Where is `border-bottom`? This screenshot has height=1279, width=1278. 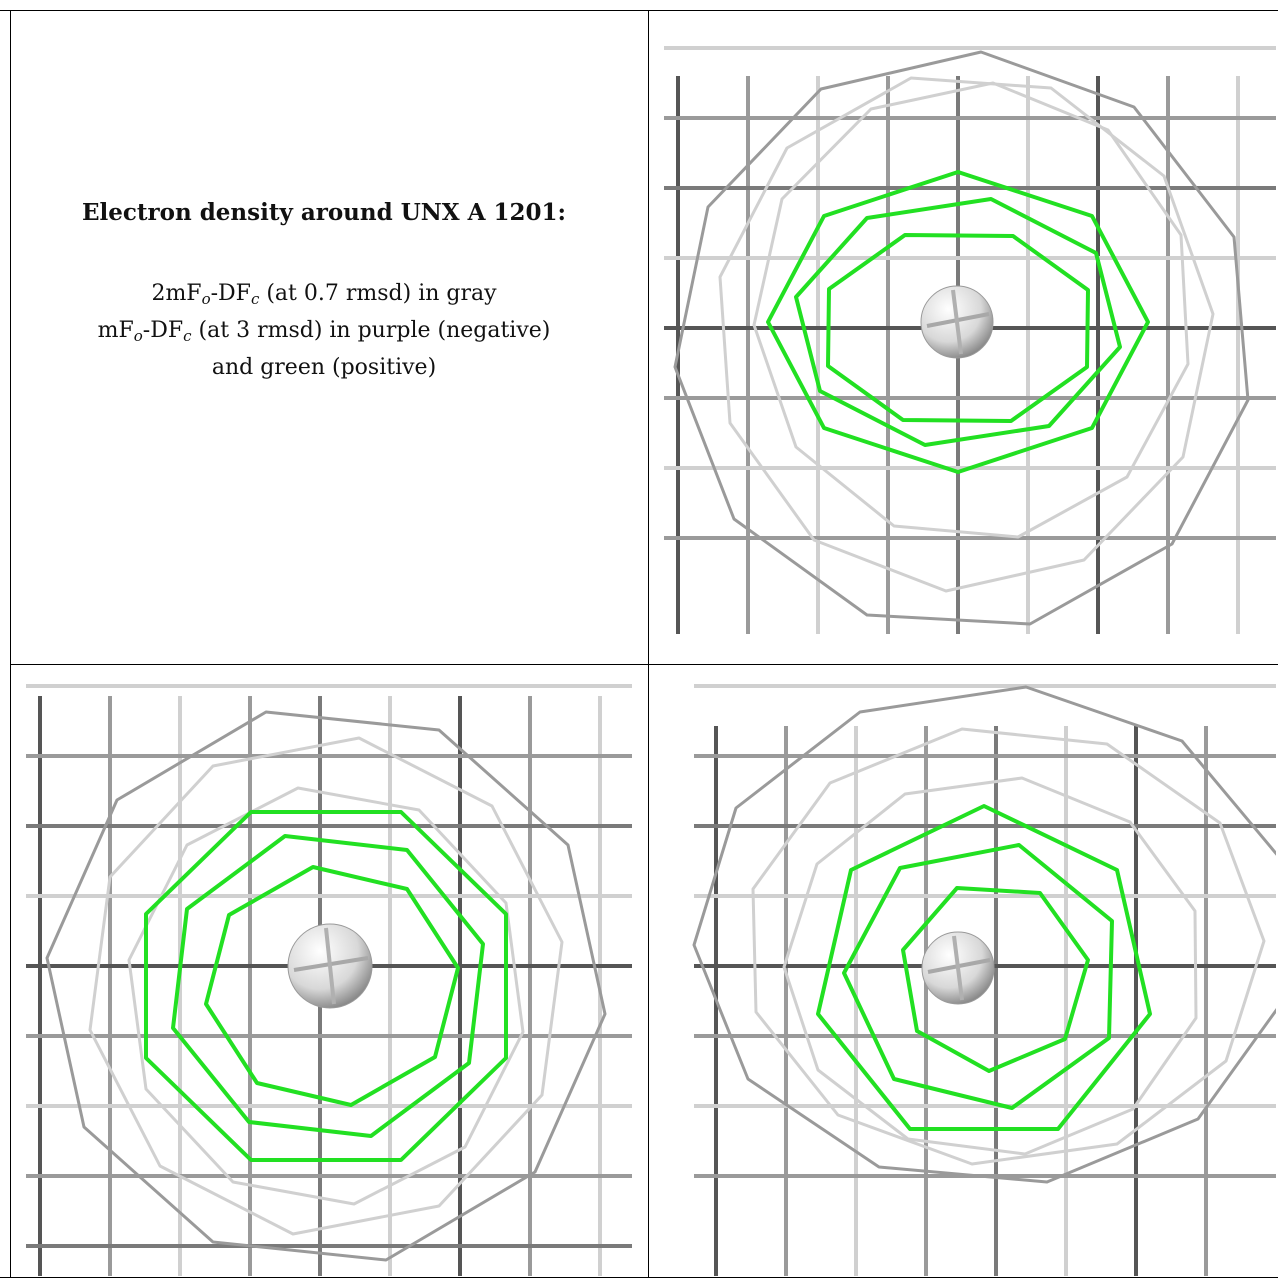 border-bottom is located at coordinates (639, 1277).